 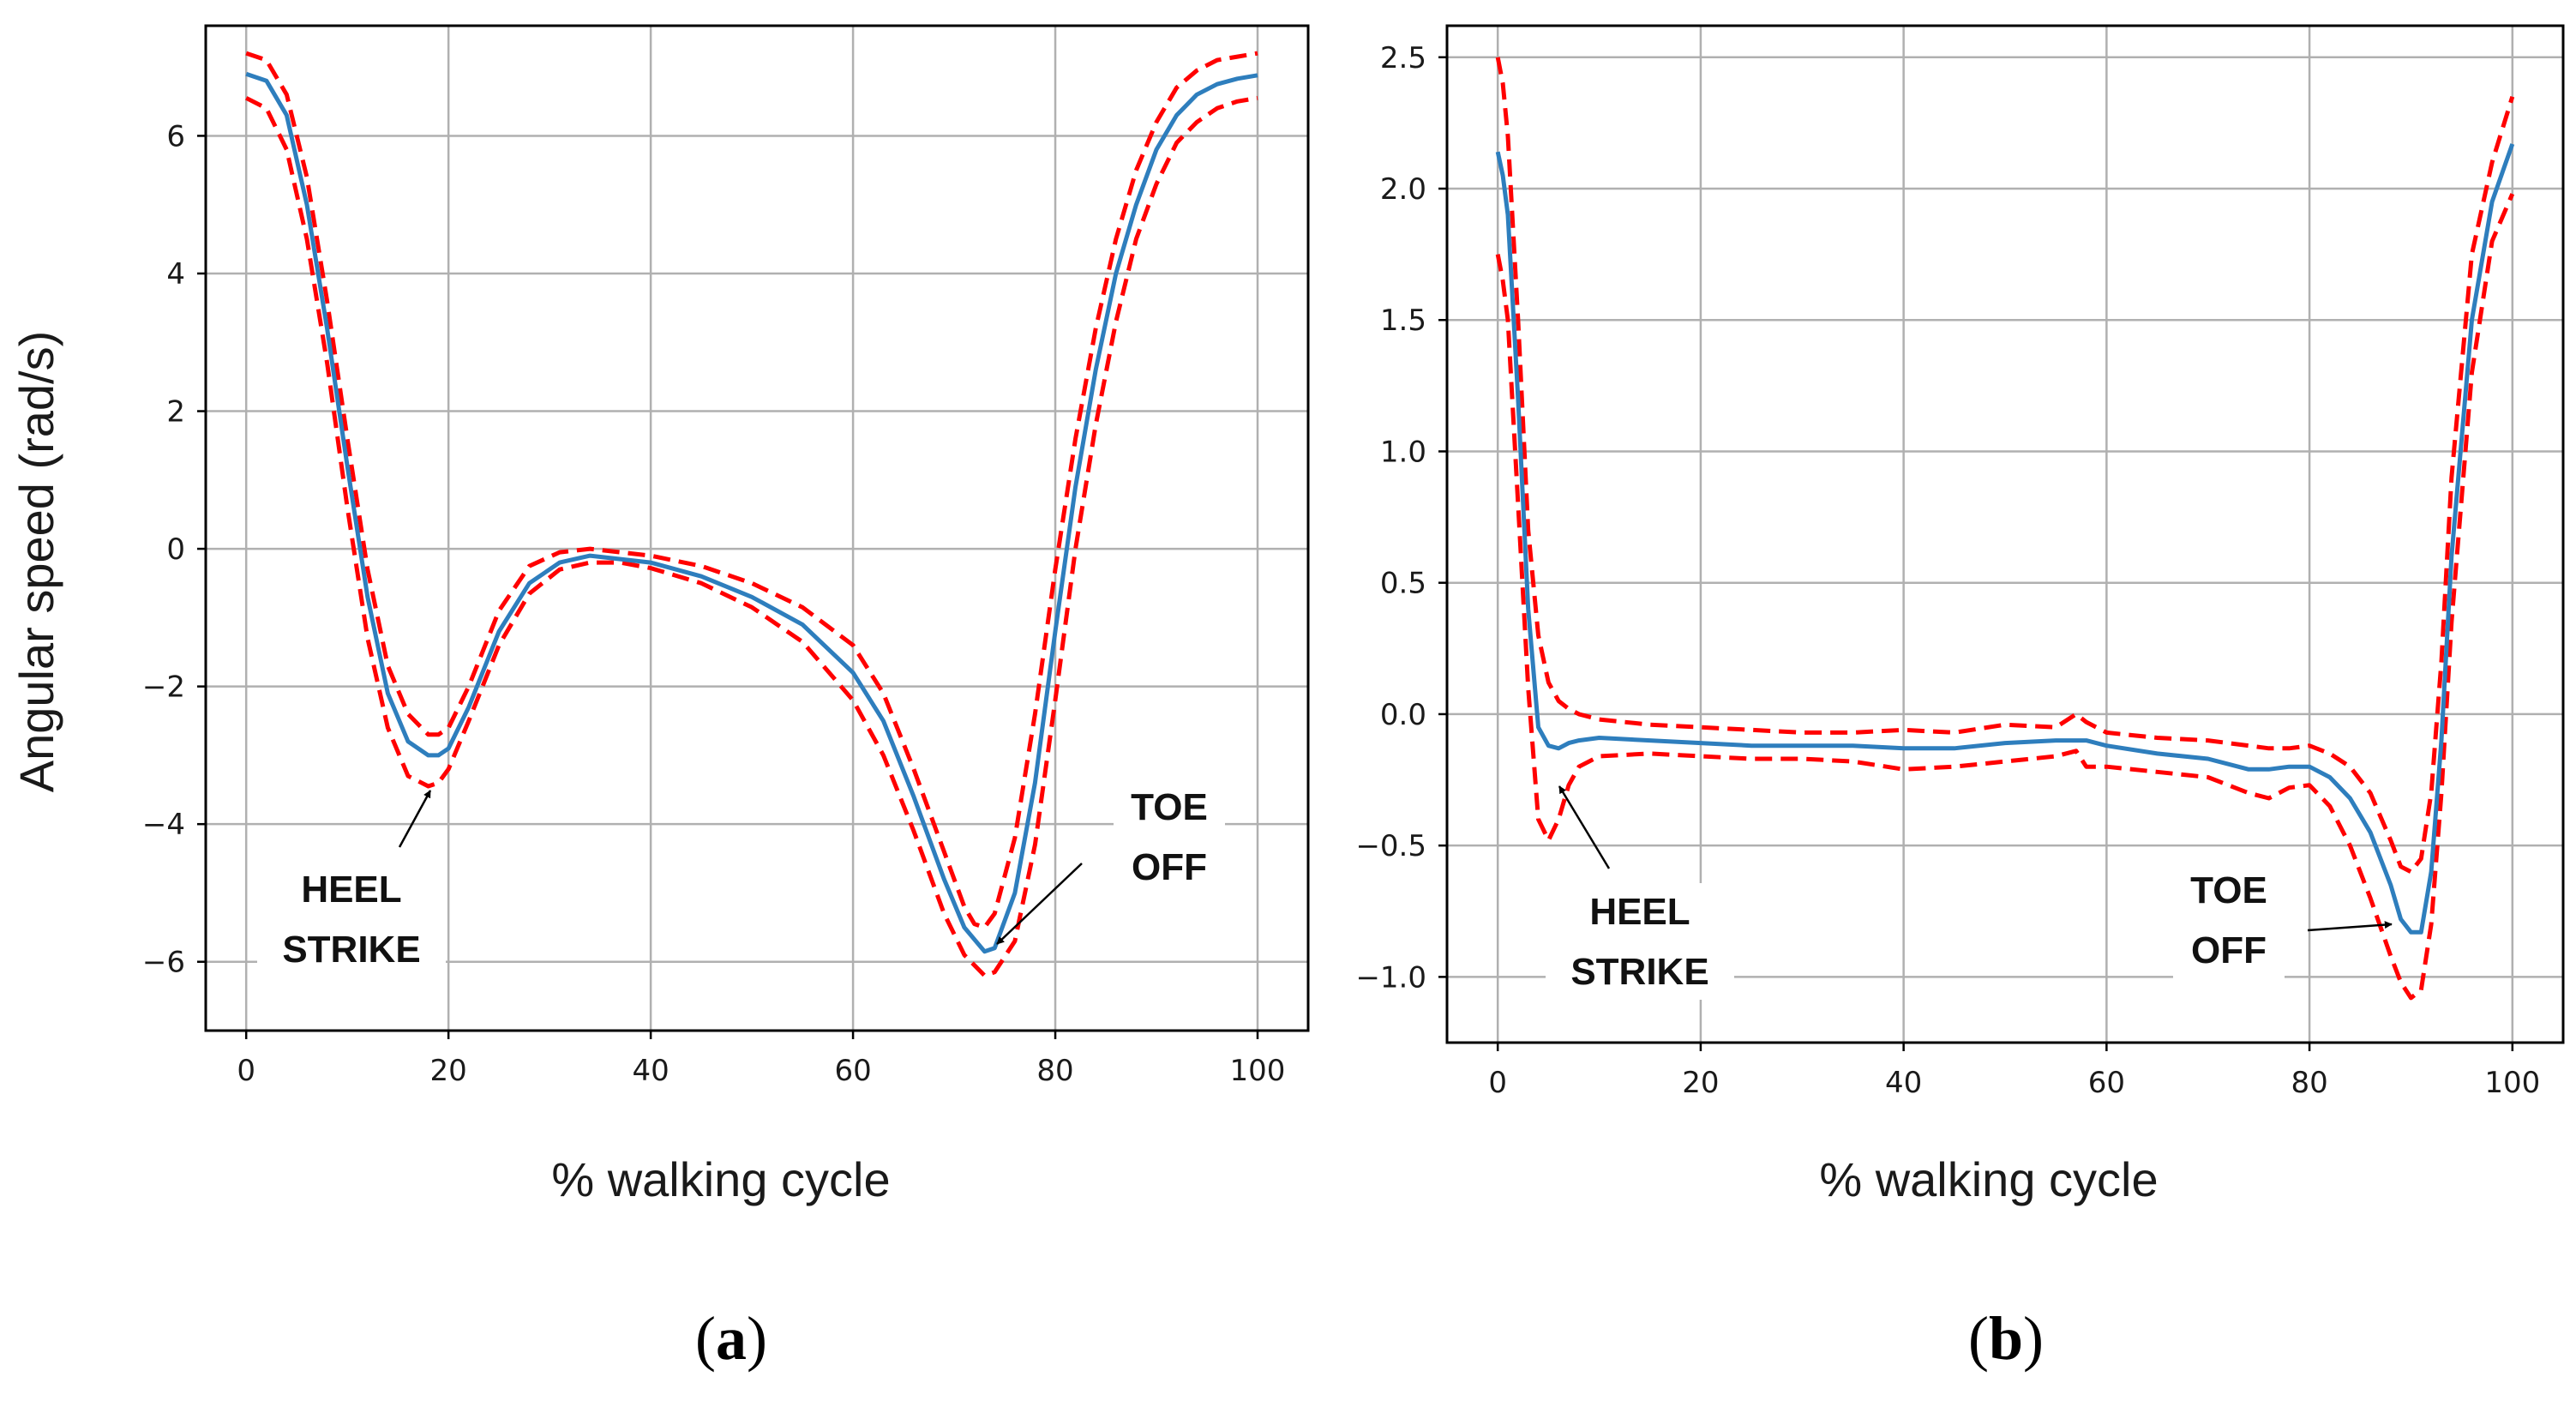 What do you see at coordinates (1988, 1179) in the screenshot?
I see `x-axis-label-b: % walking cycle` at bounding box center [1988, 1179].